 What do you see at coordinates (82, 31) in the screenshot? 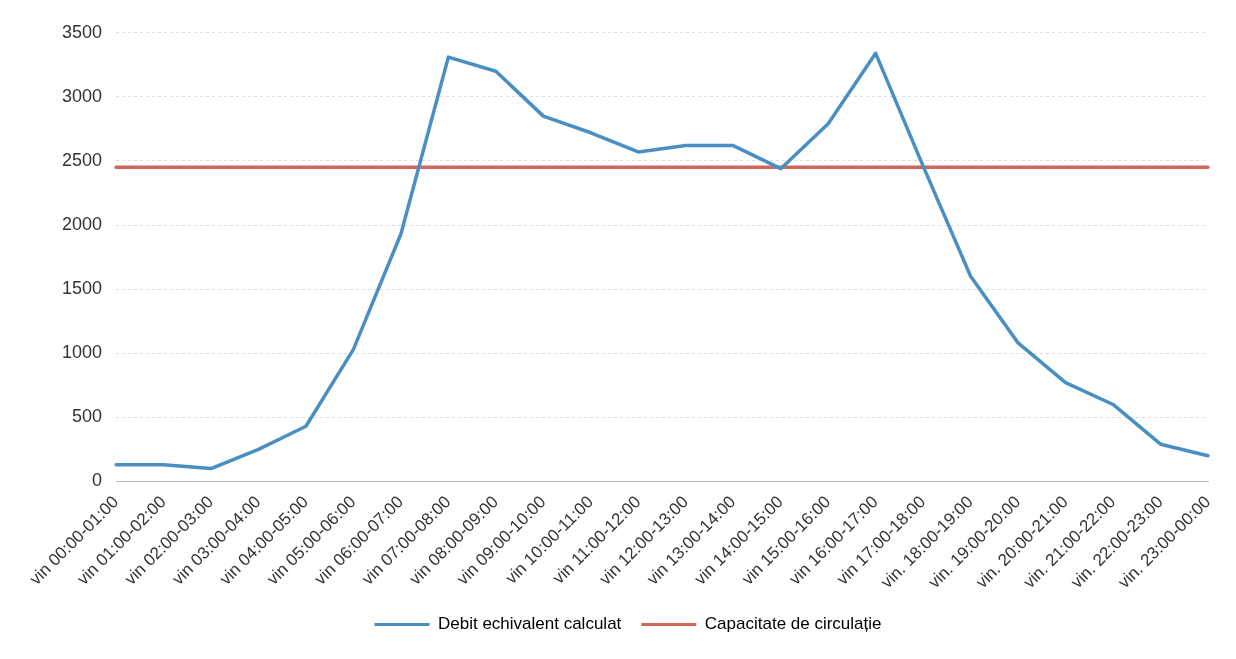
I see `y-tick-label: 3500` at bounding box center [82, 31].